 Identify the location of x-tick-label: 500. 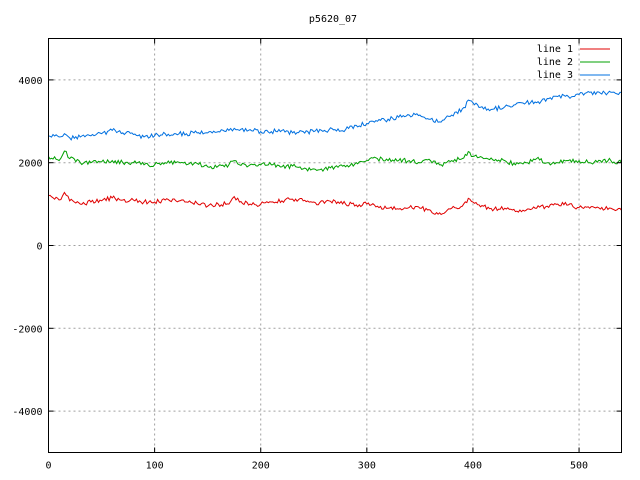
(579, 466).